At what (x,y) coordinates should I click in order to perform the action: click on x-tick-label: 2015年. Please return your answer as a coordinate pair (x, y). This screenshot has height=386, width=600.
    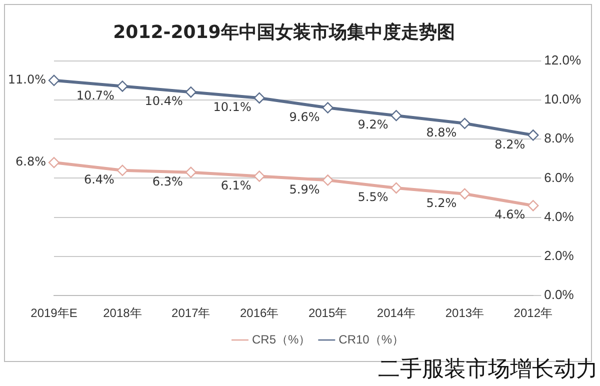
    Looking at the image, I should click on (328, 313).